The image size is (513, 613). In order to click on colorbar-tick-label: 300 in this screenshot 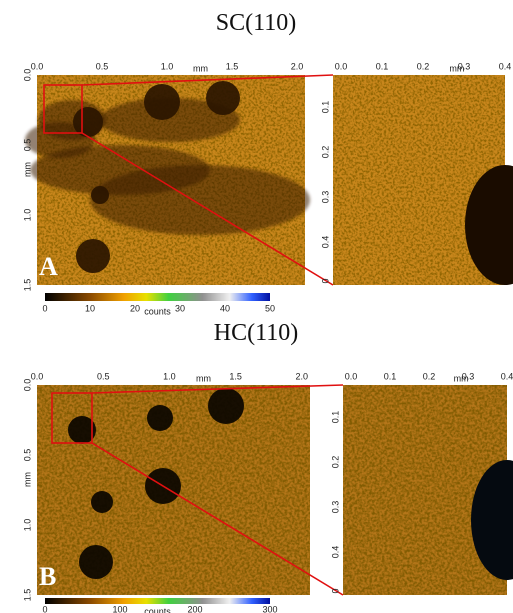, I will do `click(269, 608)`.